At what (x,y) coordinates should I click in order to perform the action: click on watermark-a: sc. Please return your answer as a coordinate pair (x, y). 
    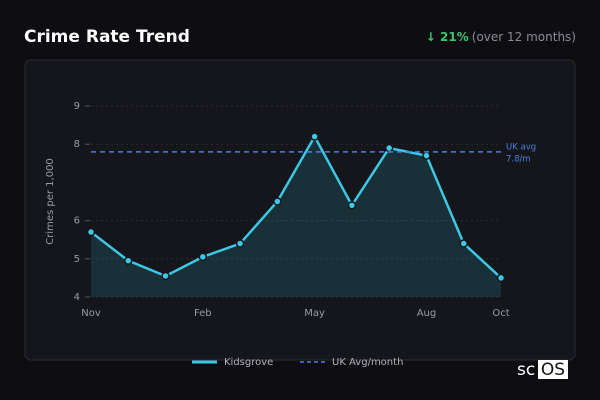
    Looking at the image, I should click on (526, 370).